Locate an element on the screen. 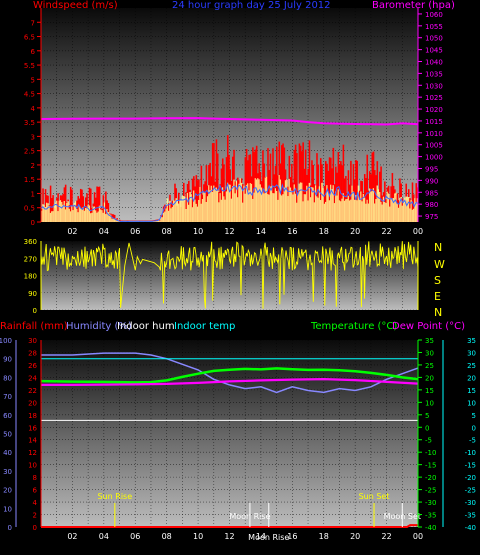  indoor-temp-y-tick: 15 is located at coordinates (471, 391).